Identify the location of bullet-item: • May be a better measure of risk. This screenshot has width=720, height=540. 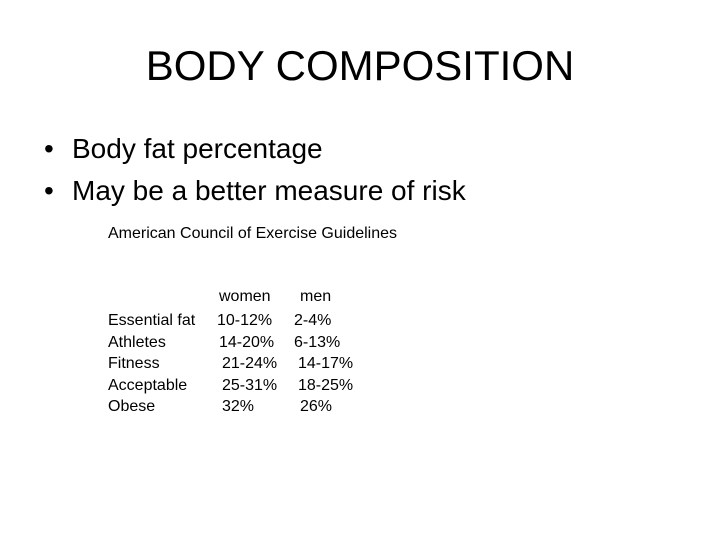
(255, 191).